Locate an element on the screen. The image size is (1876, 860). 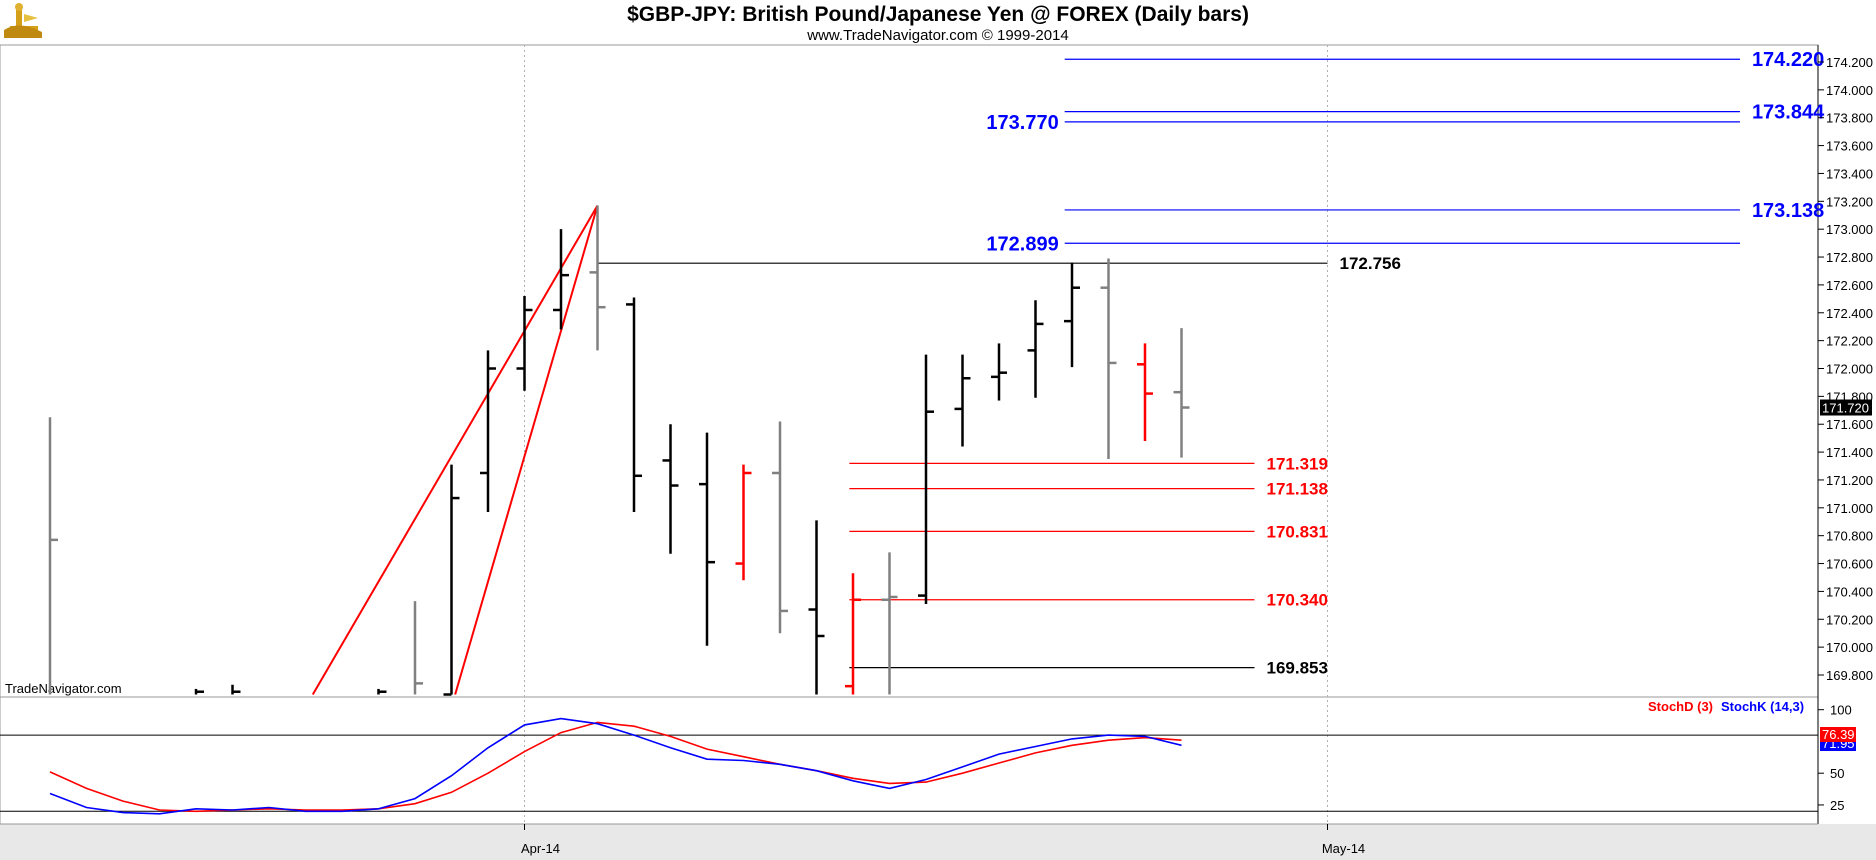
y-axis-tick-label: 171.200 is located at coordinates (1849, 480).